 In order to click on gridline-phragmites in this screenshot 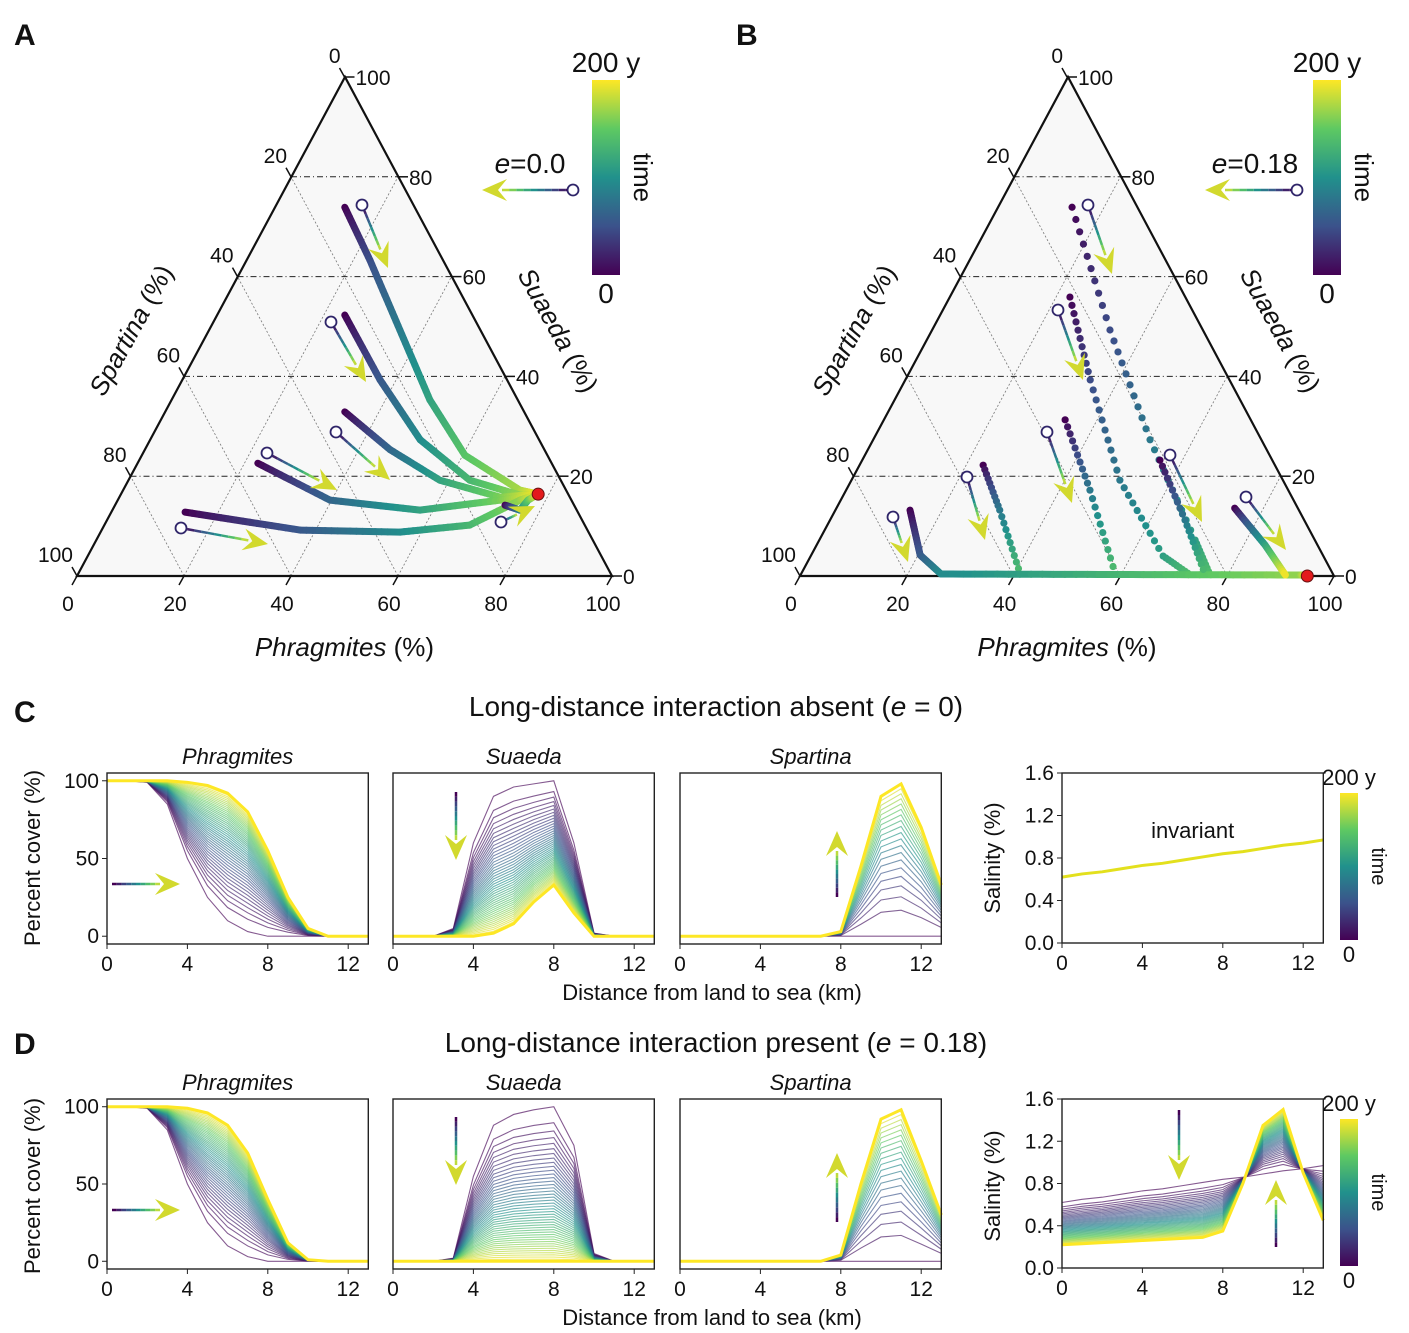, I will do `click(451, 476)`.